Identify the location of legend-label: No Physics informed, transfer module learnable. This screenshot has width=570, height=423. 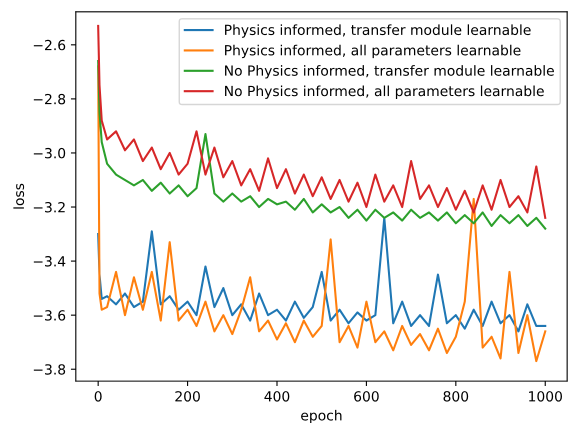
(389, 72).